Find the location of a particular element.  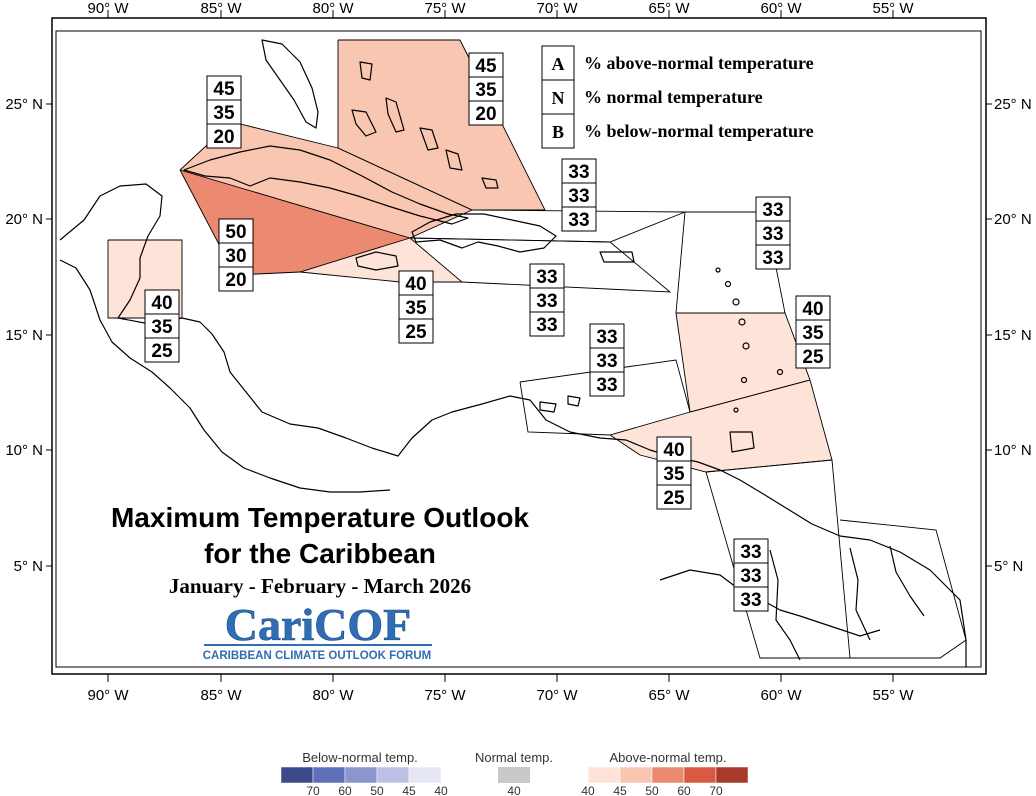

lon-label-top: 70° W is located at coordinates (557, 8).